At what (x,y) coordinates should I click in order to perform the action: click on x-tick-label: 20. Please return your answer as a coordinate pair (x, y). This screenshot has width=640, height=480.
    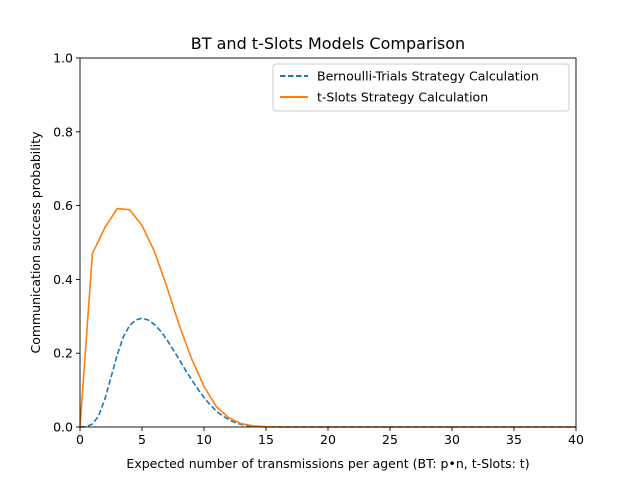
    Looking at the image, I should click on (328, 439).